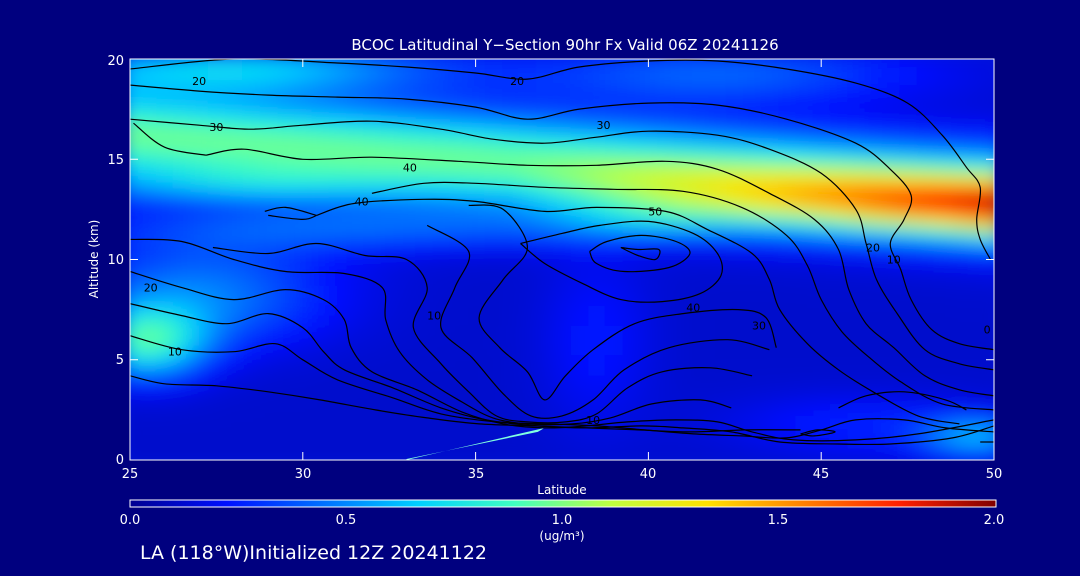 The width and height of the screenshot is (1080, 576). I want to click on footer-run-info: LA (118°W)Initialized 12Z 20241122, so click(313, 553).